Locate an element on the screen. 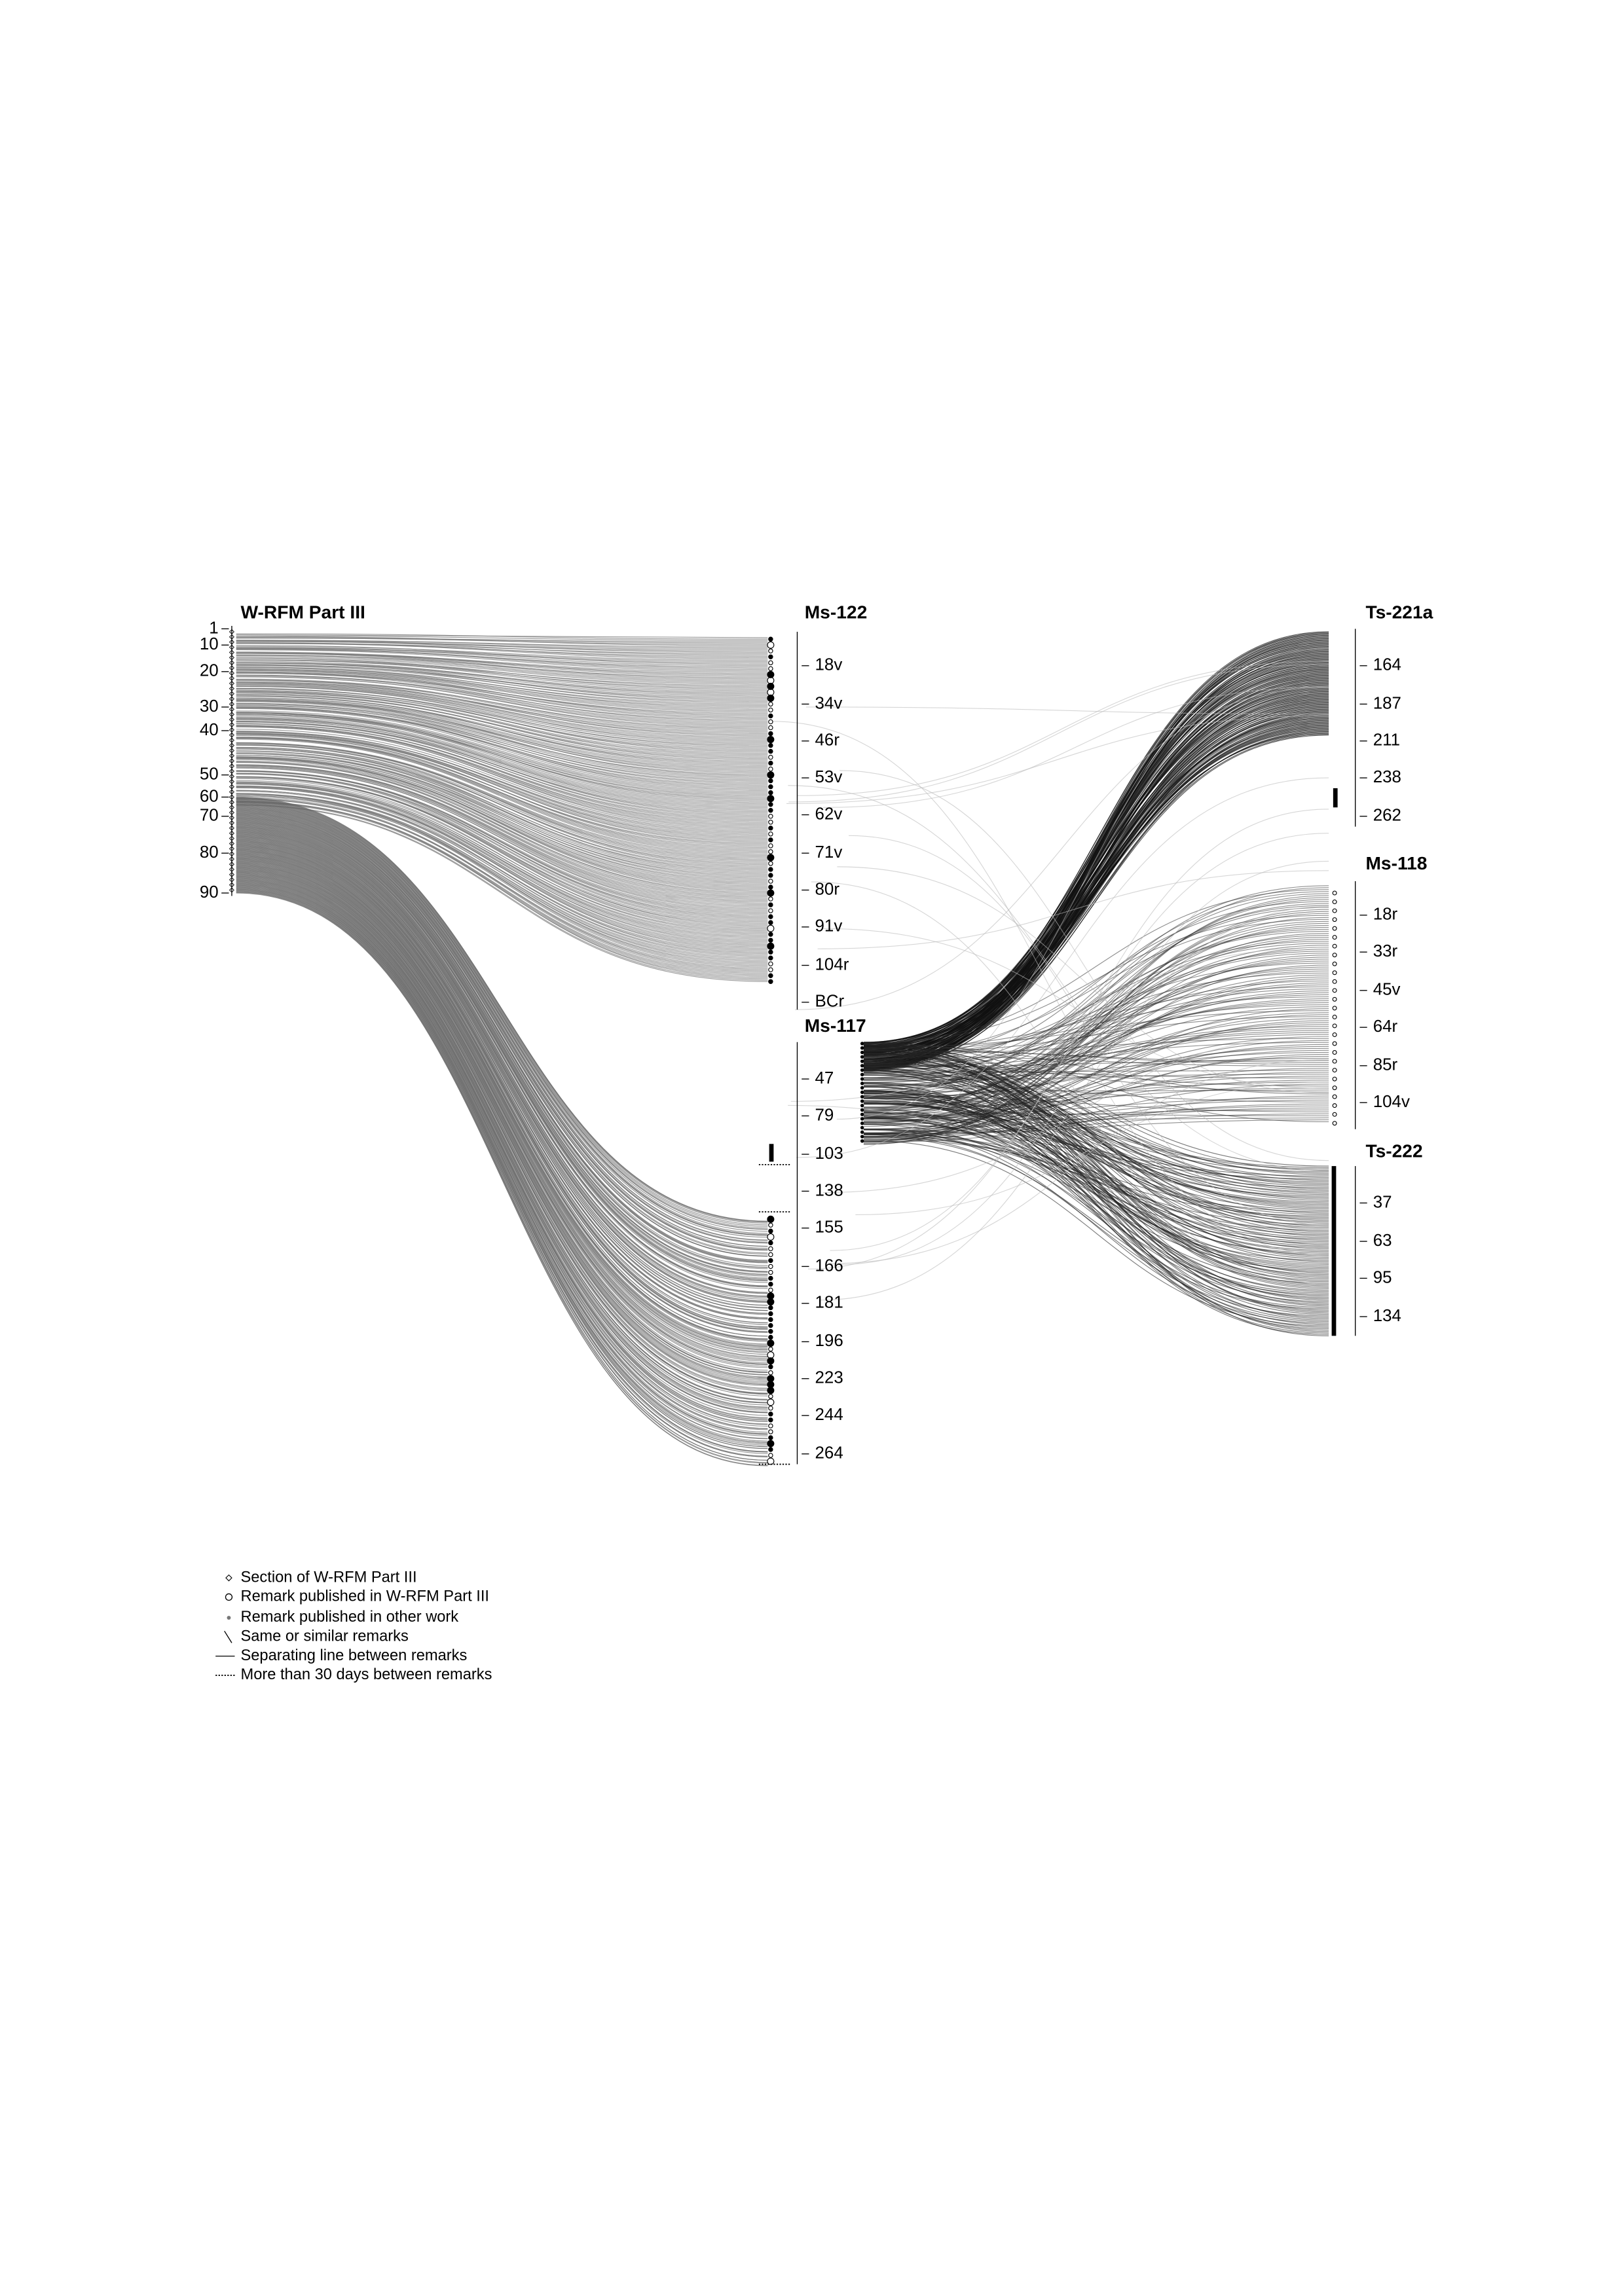 Image resolution: width=1624 pixels, height=2296 pixels. column-title: Ms-118 is located at coordinates (1396, 862).